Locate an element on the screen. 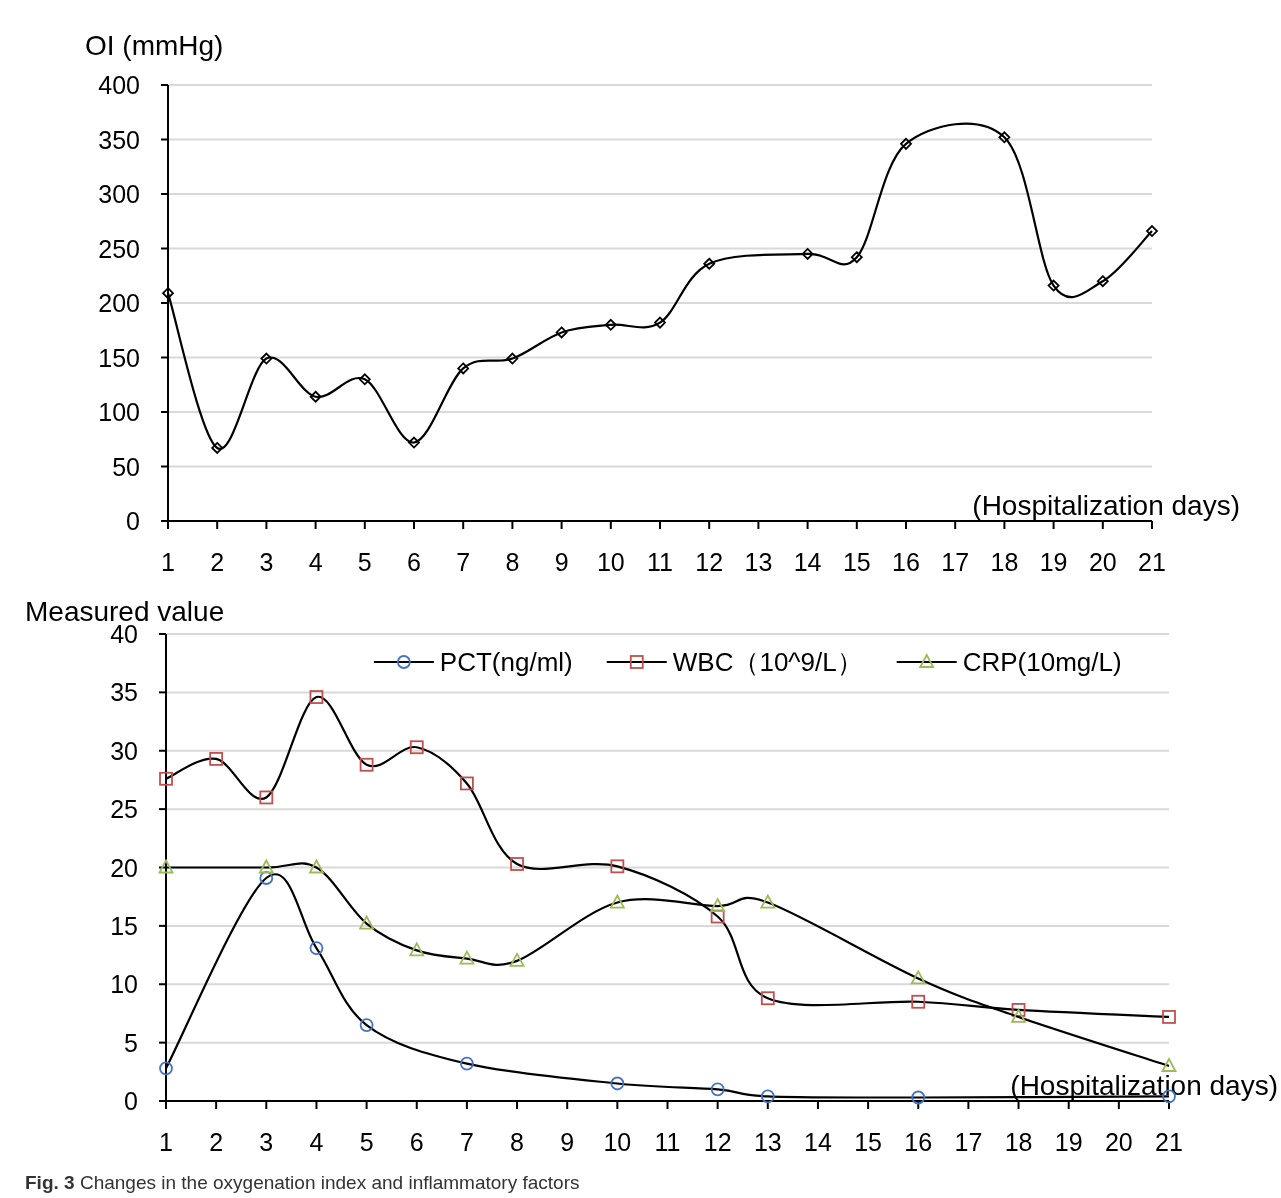 Image resolution: width=1281 pixels, height=1198 pixels. y-tick-label: 300 is located at coordinates (119, 194).